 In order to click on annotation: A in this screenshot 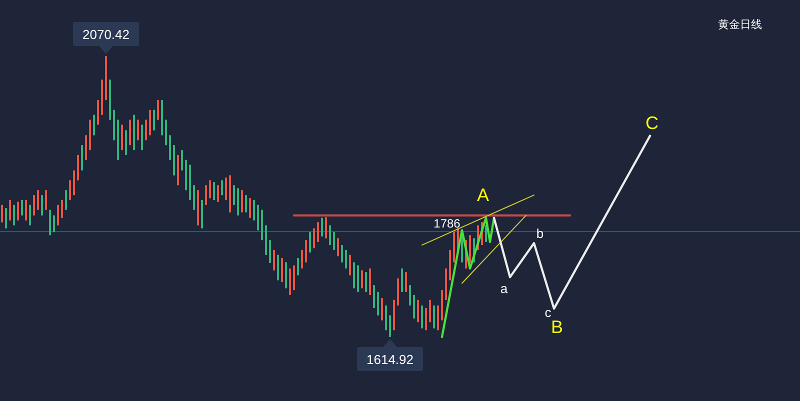, I will do `click(483, 195)`.